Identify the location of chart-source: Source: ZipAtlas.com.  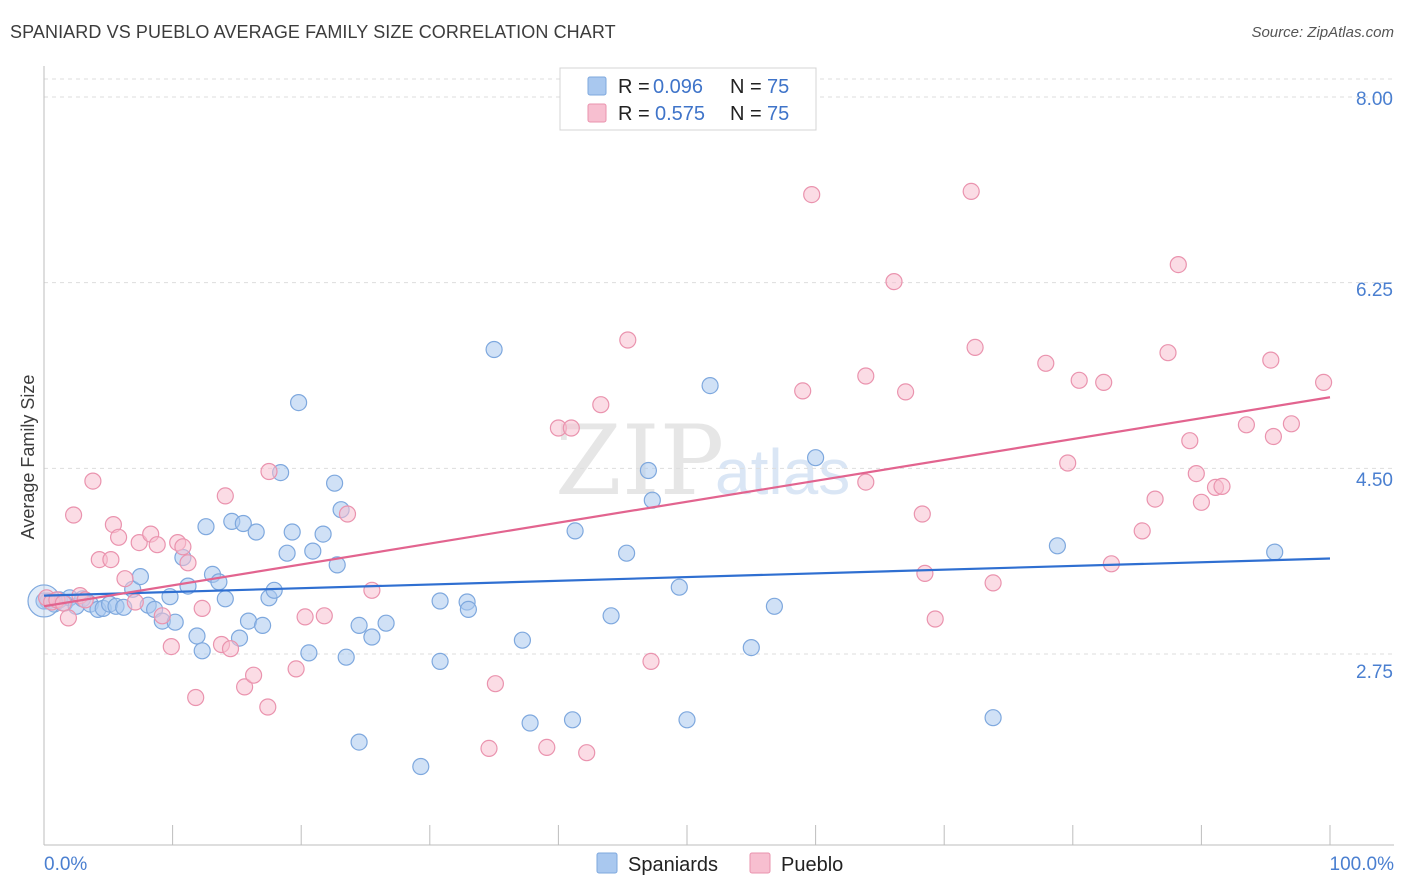
(1322, 32).